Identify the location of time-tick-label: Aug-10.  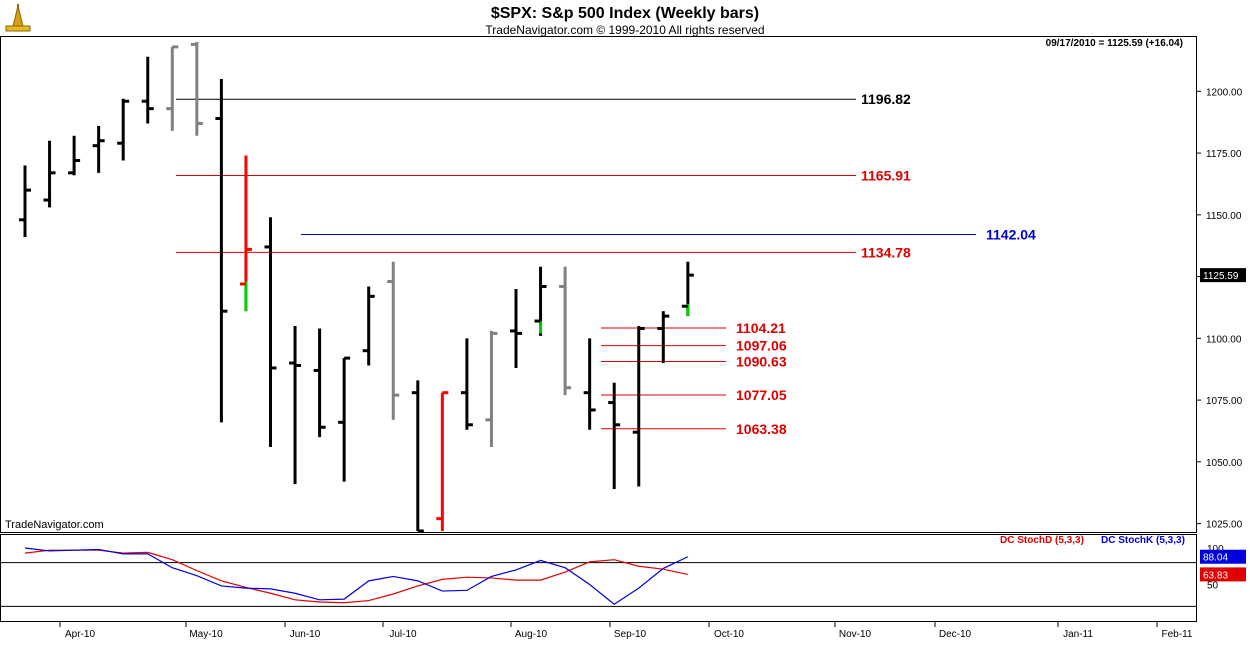
(531, 634).